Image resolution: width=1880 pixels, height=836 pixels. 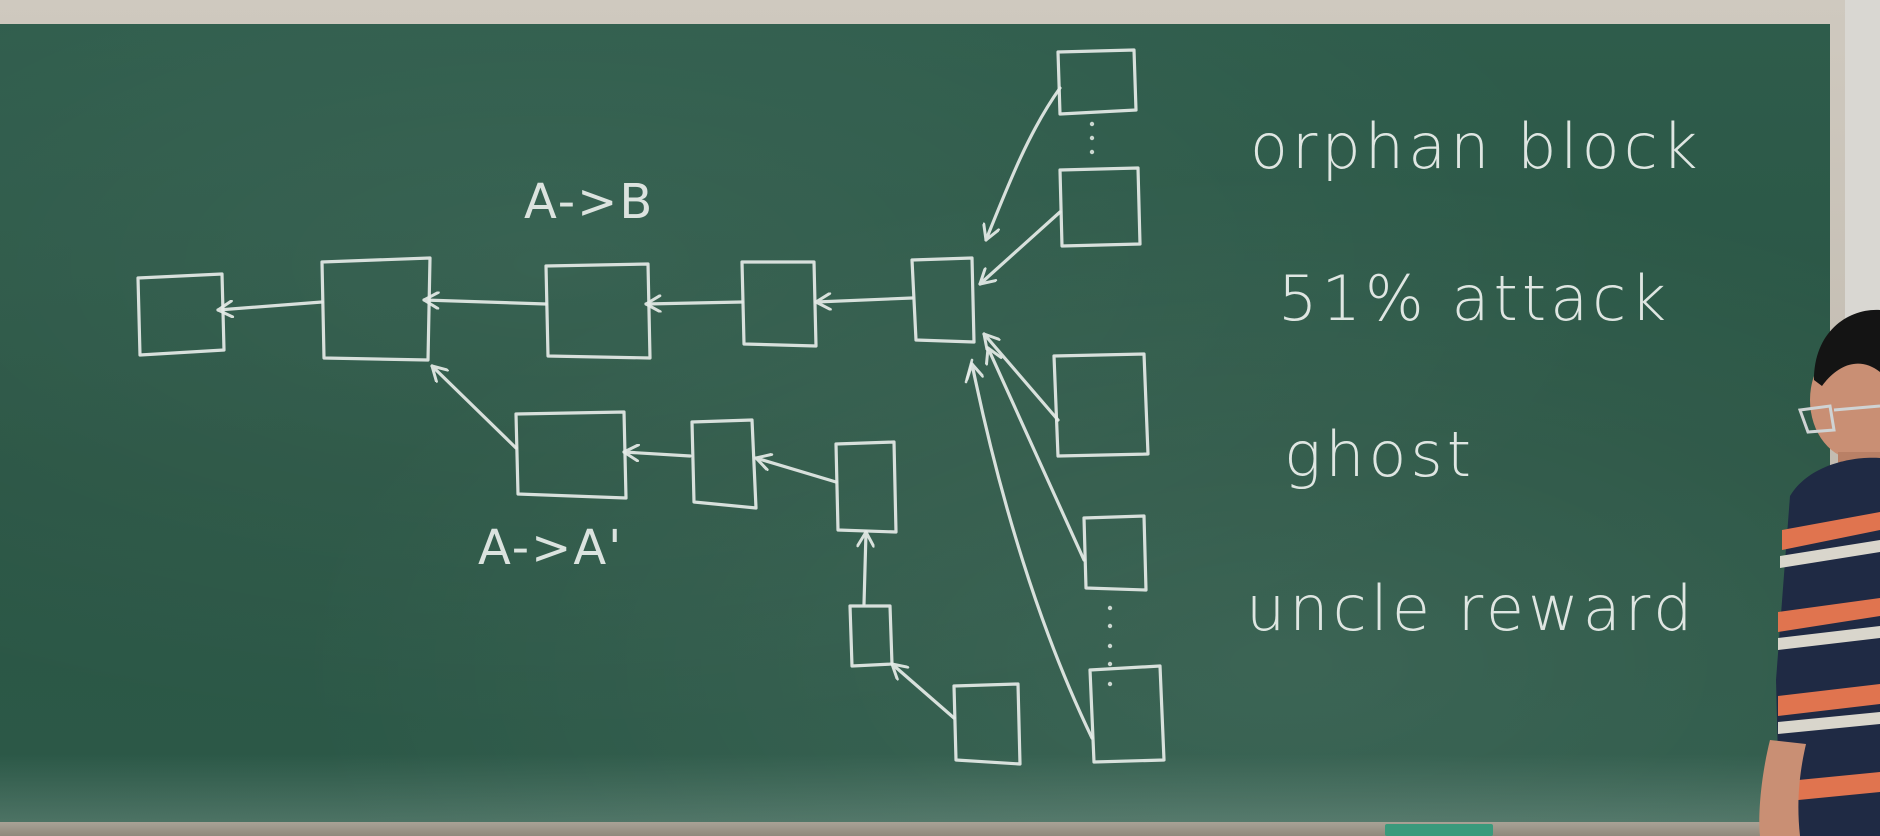 I want to click on transaction-label-top: A->B, so click(x=589, y=202).